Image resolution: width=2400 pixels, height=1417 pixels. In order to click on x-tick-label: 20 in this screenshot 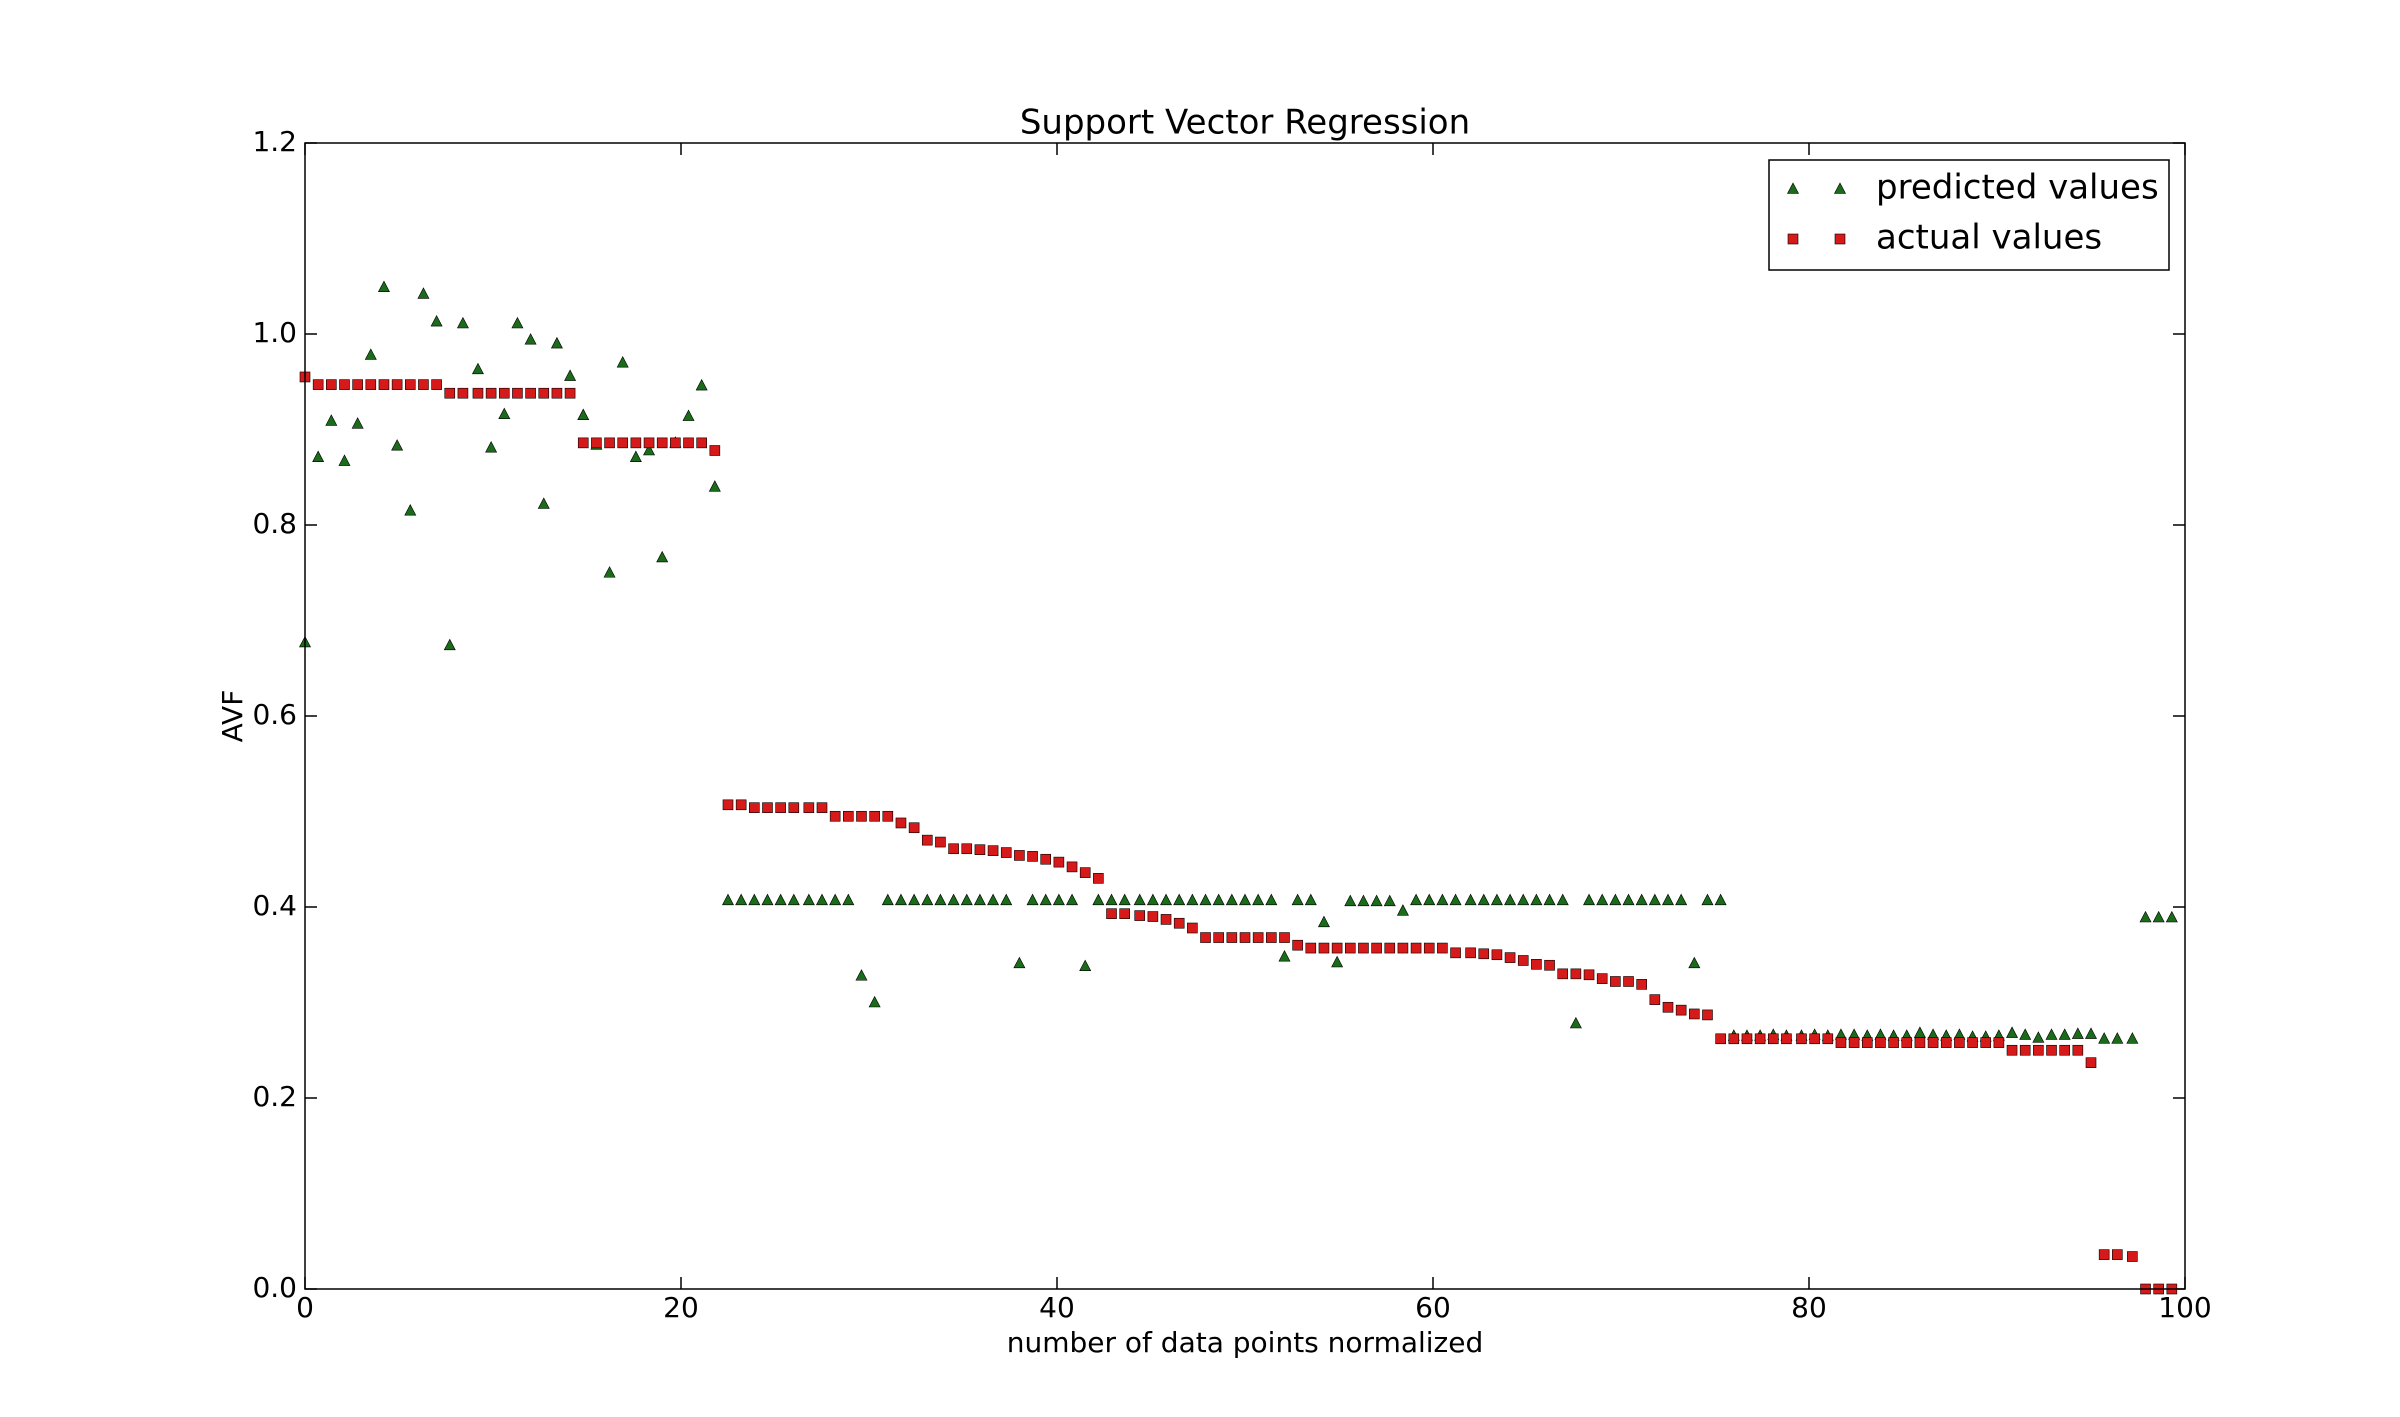, I will do `click(681, 1307)`.